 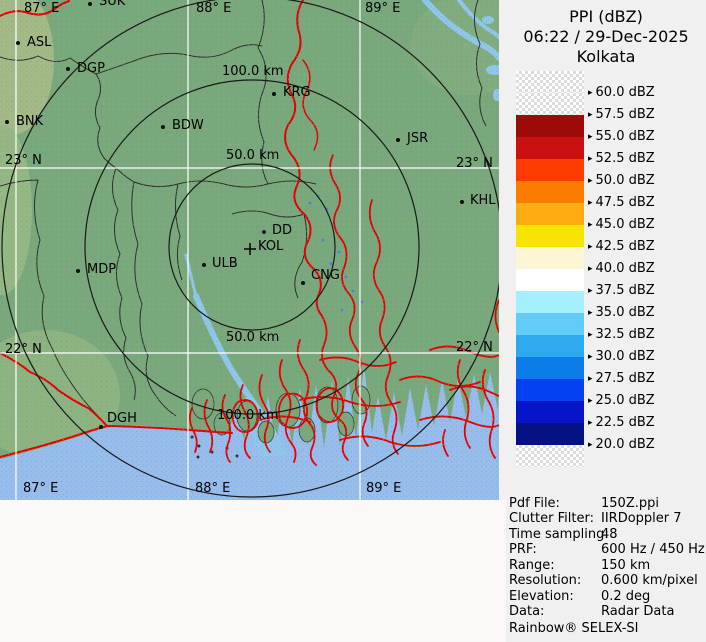 What do you see at coordinates (282, 230) in the screenshot?
I see `city-label-dd: DD` at bounding box center [282, 230].